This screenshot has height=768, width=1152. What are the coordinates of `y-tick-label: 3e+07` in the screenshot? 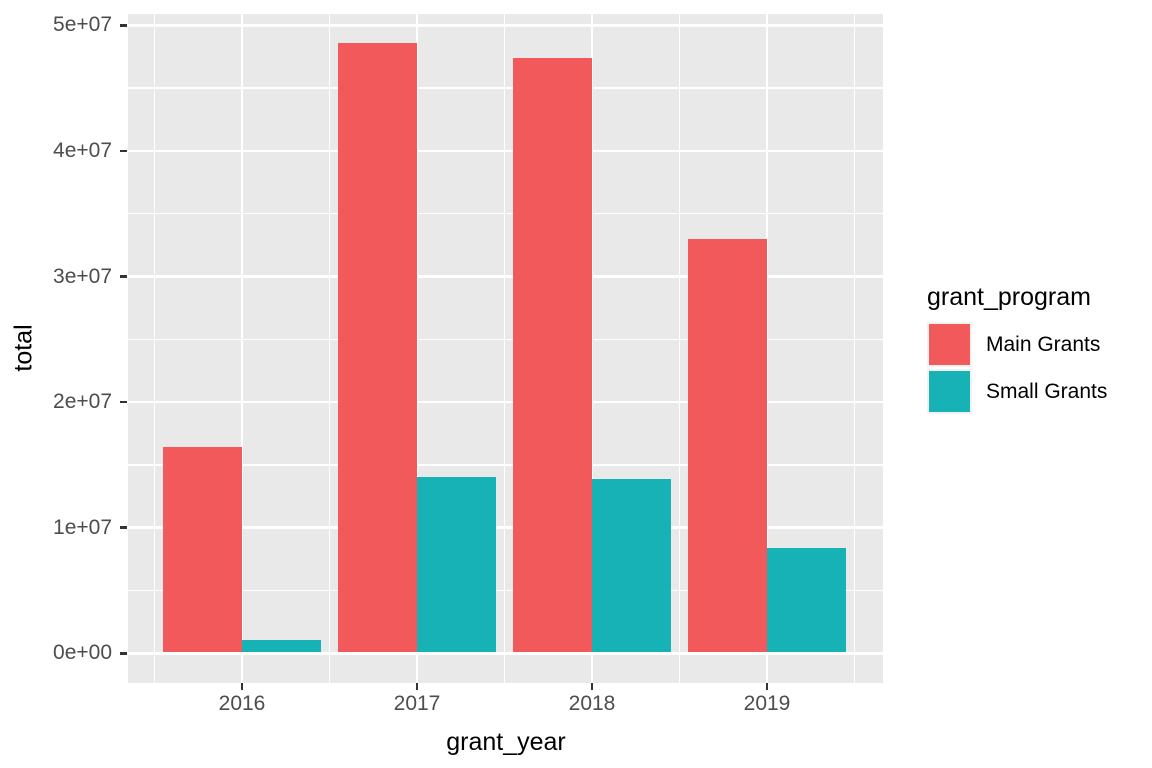 It's located at (82, 276).